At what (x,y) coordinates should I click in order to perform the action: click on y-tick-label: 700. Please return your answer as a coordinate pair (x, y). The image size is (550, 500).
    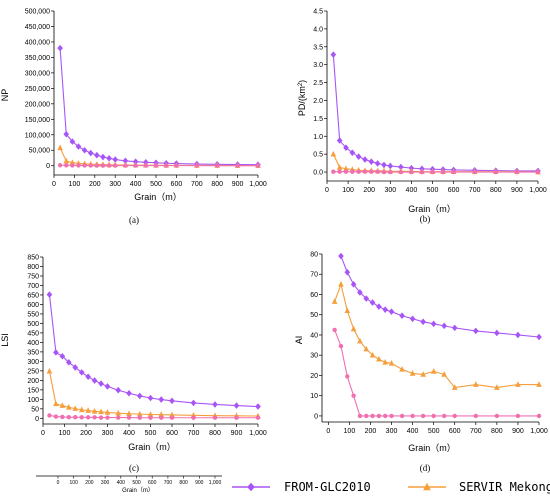
    Looking at the image, I should click on (33, 286).